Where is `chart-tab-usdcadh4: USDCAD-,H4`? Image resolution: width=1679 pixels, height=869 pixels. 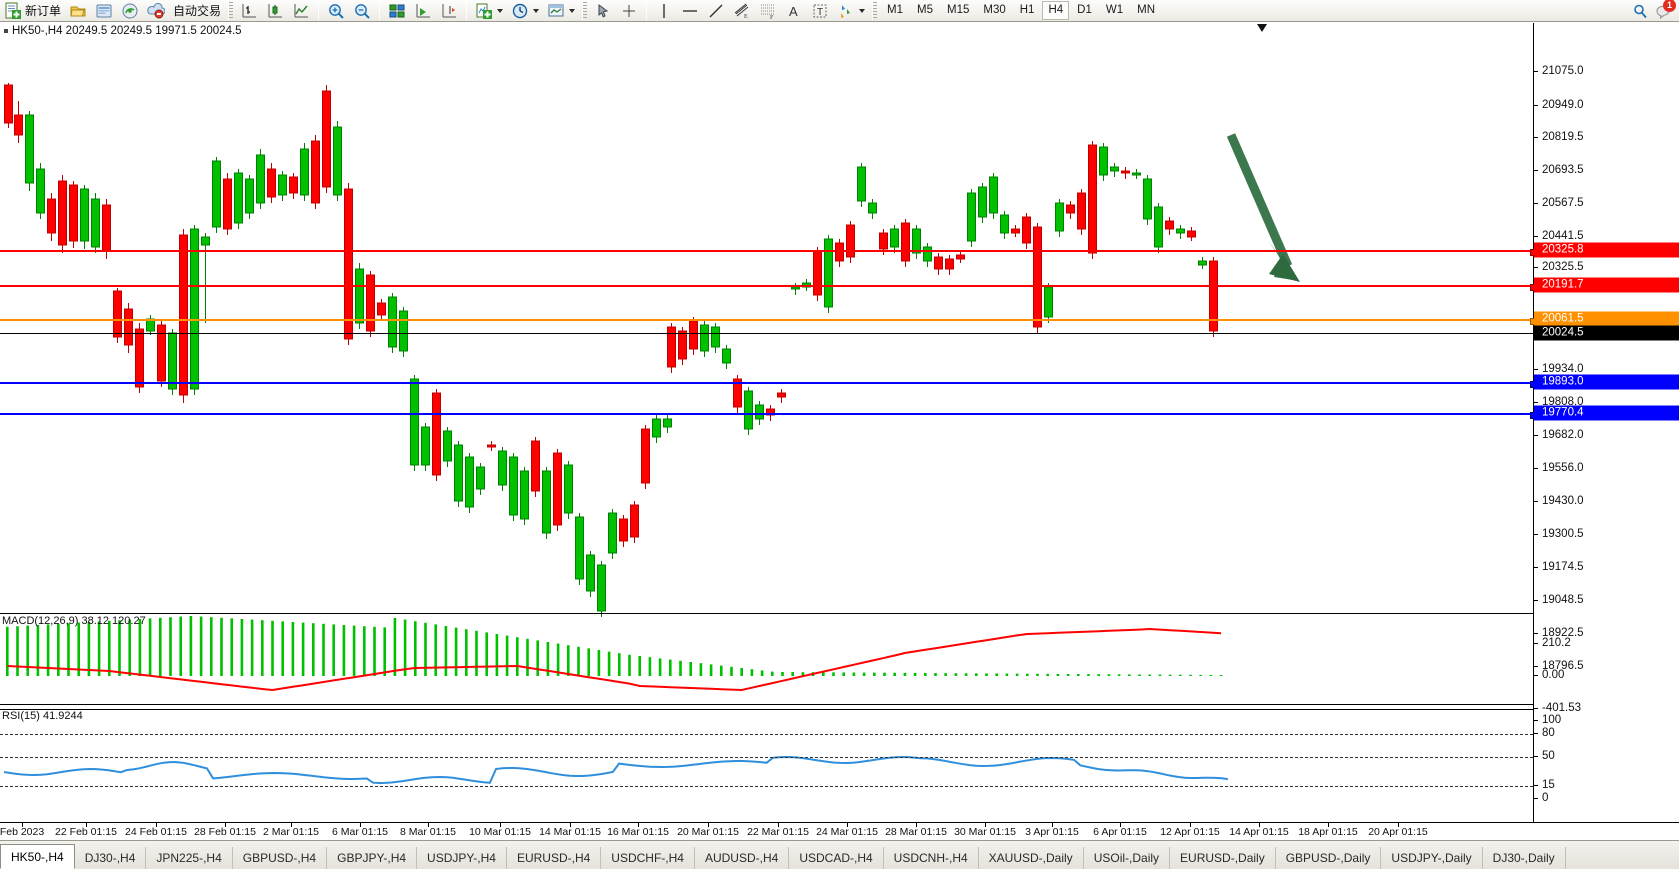 chart-tab-usdcadh4: USDCAD-,H4 is located at coordinates (836, 858).